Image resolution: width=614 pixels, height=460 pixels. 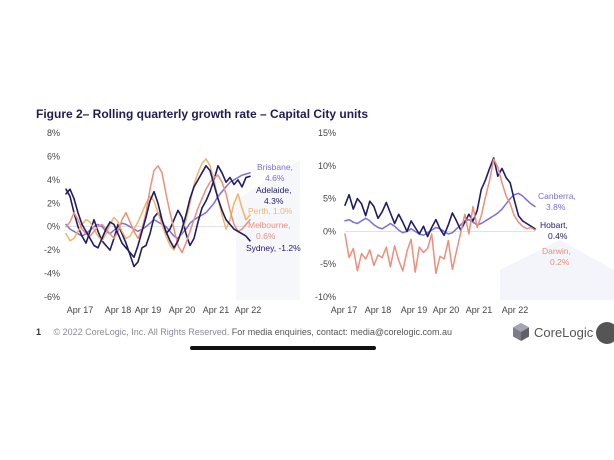 I want to click on page-number: 1, so click(x=39, y=332).